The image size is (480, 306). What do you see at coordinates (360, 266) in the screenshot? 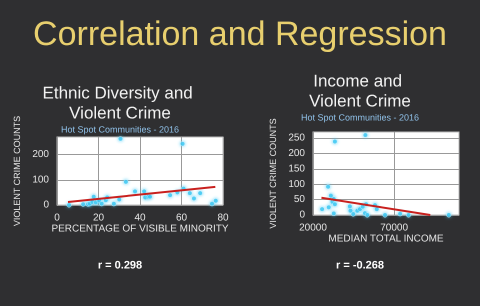
I see `text: r = -0.268` at bounding box center [360, 266].